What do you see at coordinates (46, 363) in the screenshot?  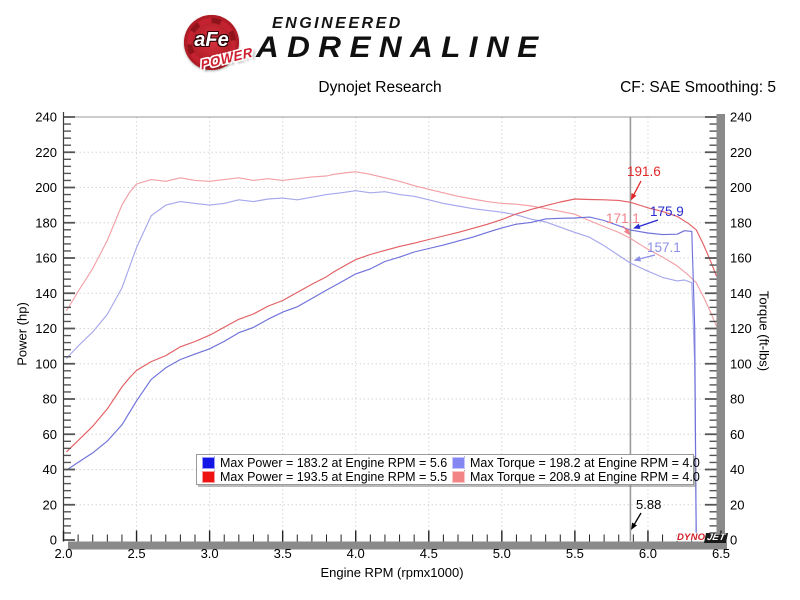 I see `left-tick-label: 100` at bounding box center [46, 363].